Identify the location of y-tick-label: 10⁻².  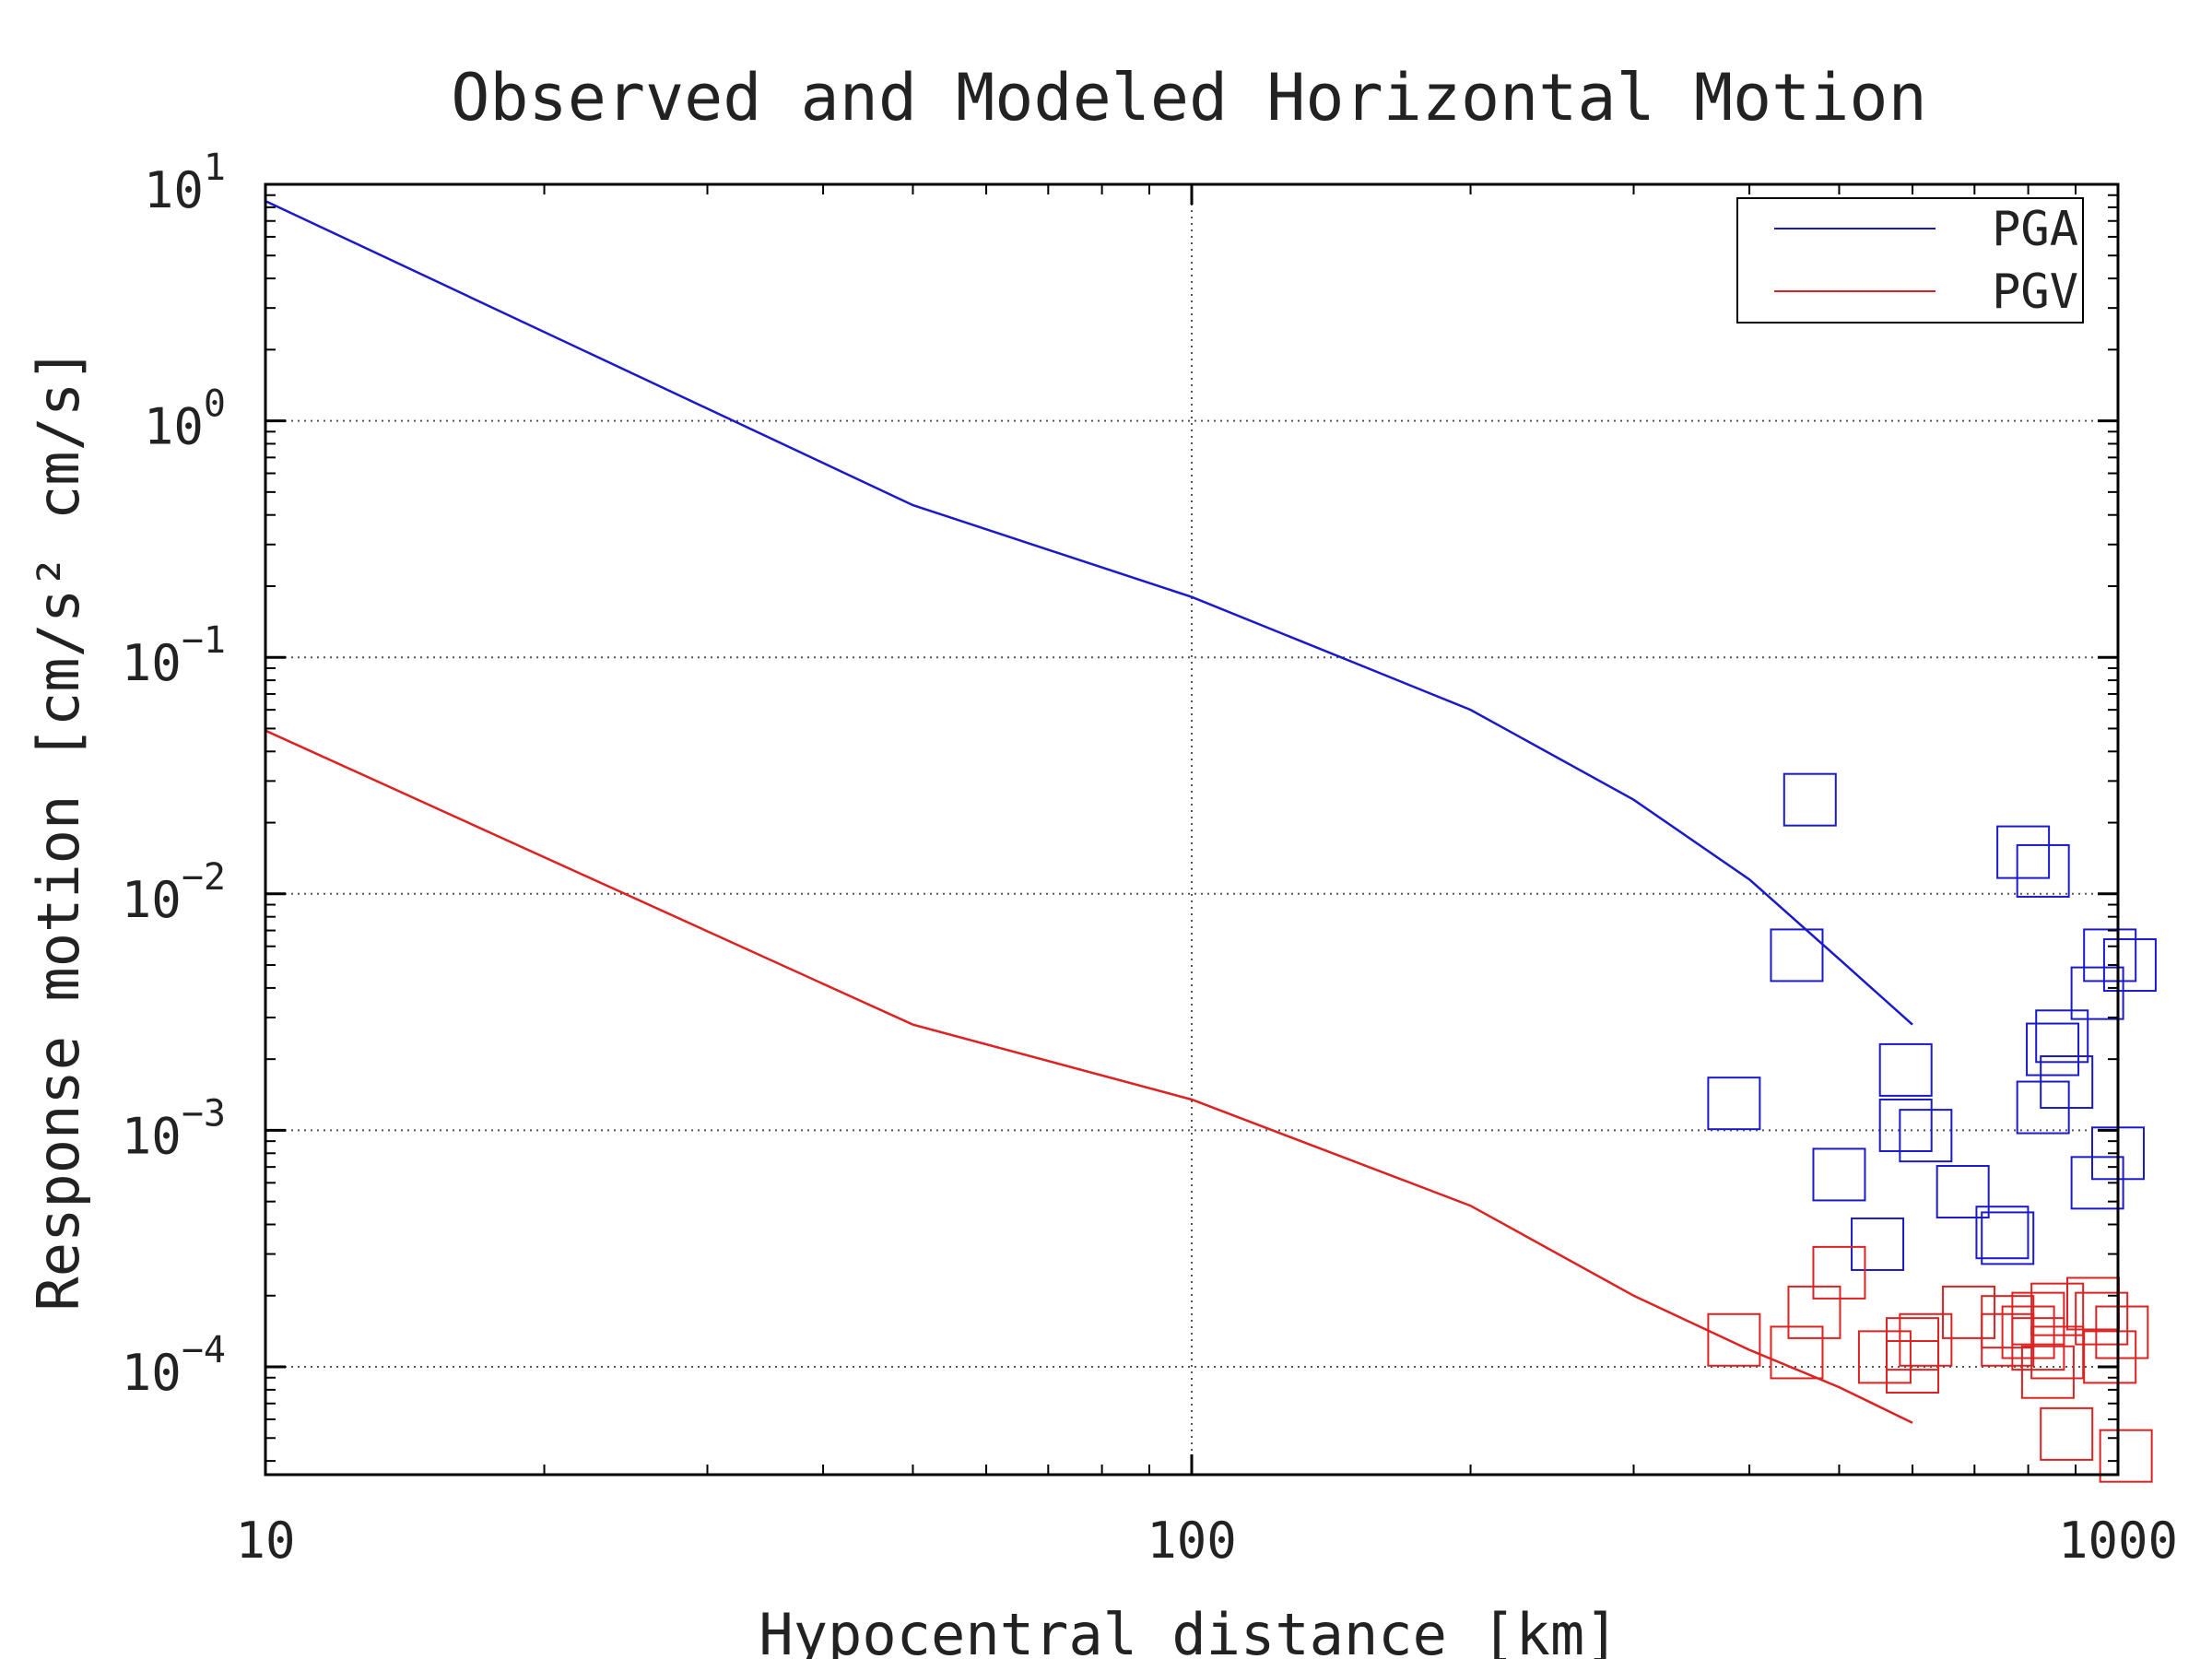
(174, 892).